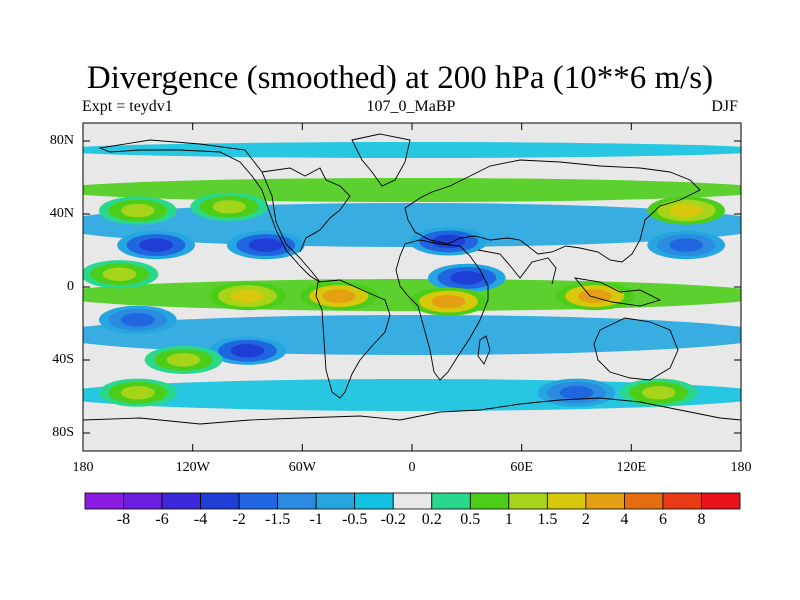 Image resolution: width=800 pixels, height=600 pixels. Describe the element at coordinates (393, 519) in the screenshot. I see `colorbar-label: -0.2` at that location.